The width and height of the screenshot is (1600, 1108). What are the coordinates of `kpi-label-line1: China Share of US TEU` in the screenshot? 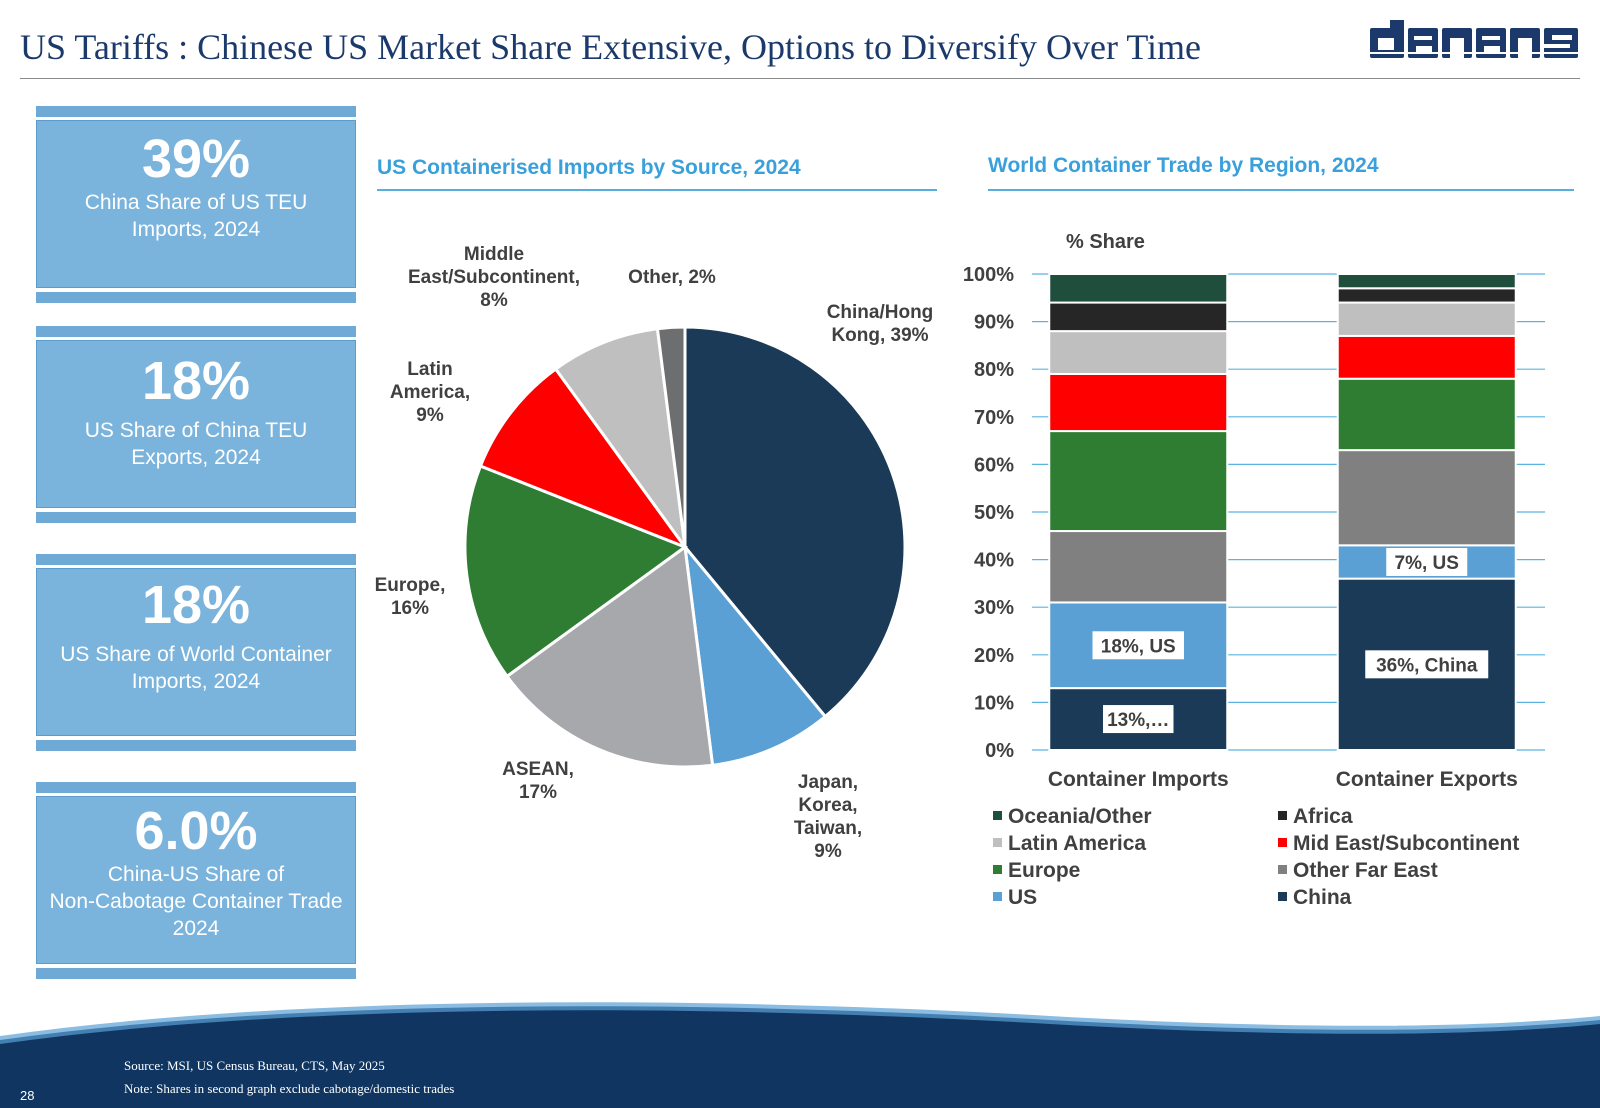 It's located at (196, 202).